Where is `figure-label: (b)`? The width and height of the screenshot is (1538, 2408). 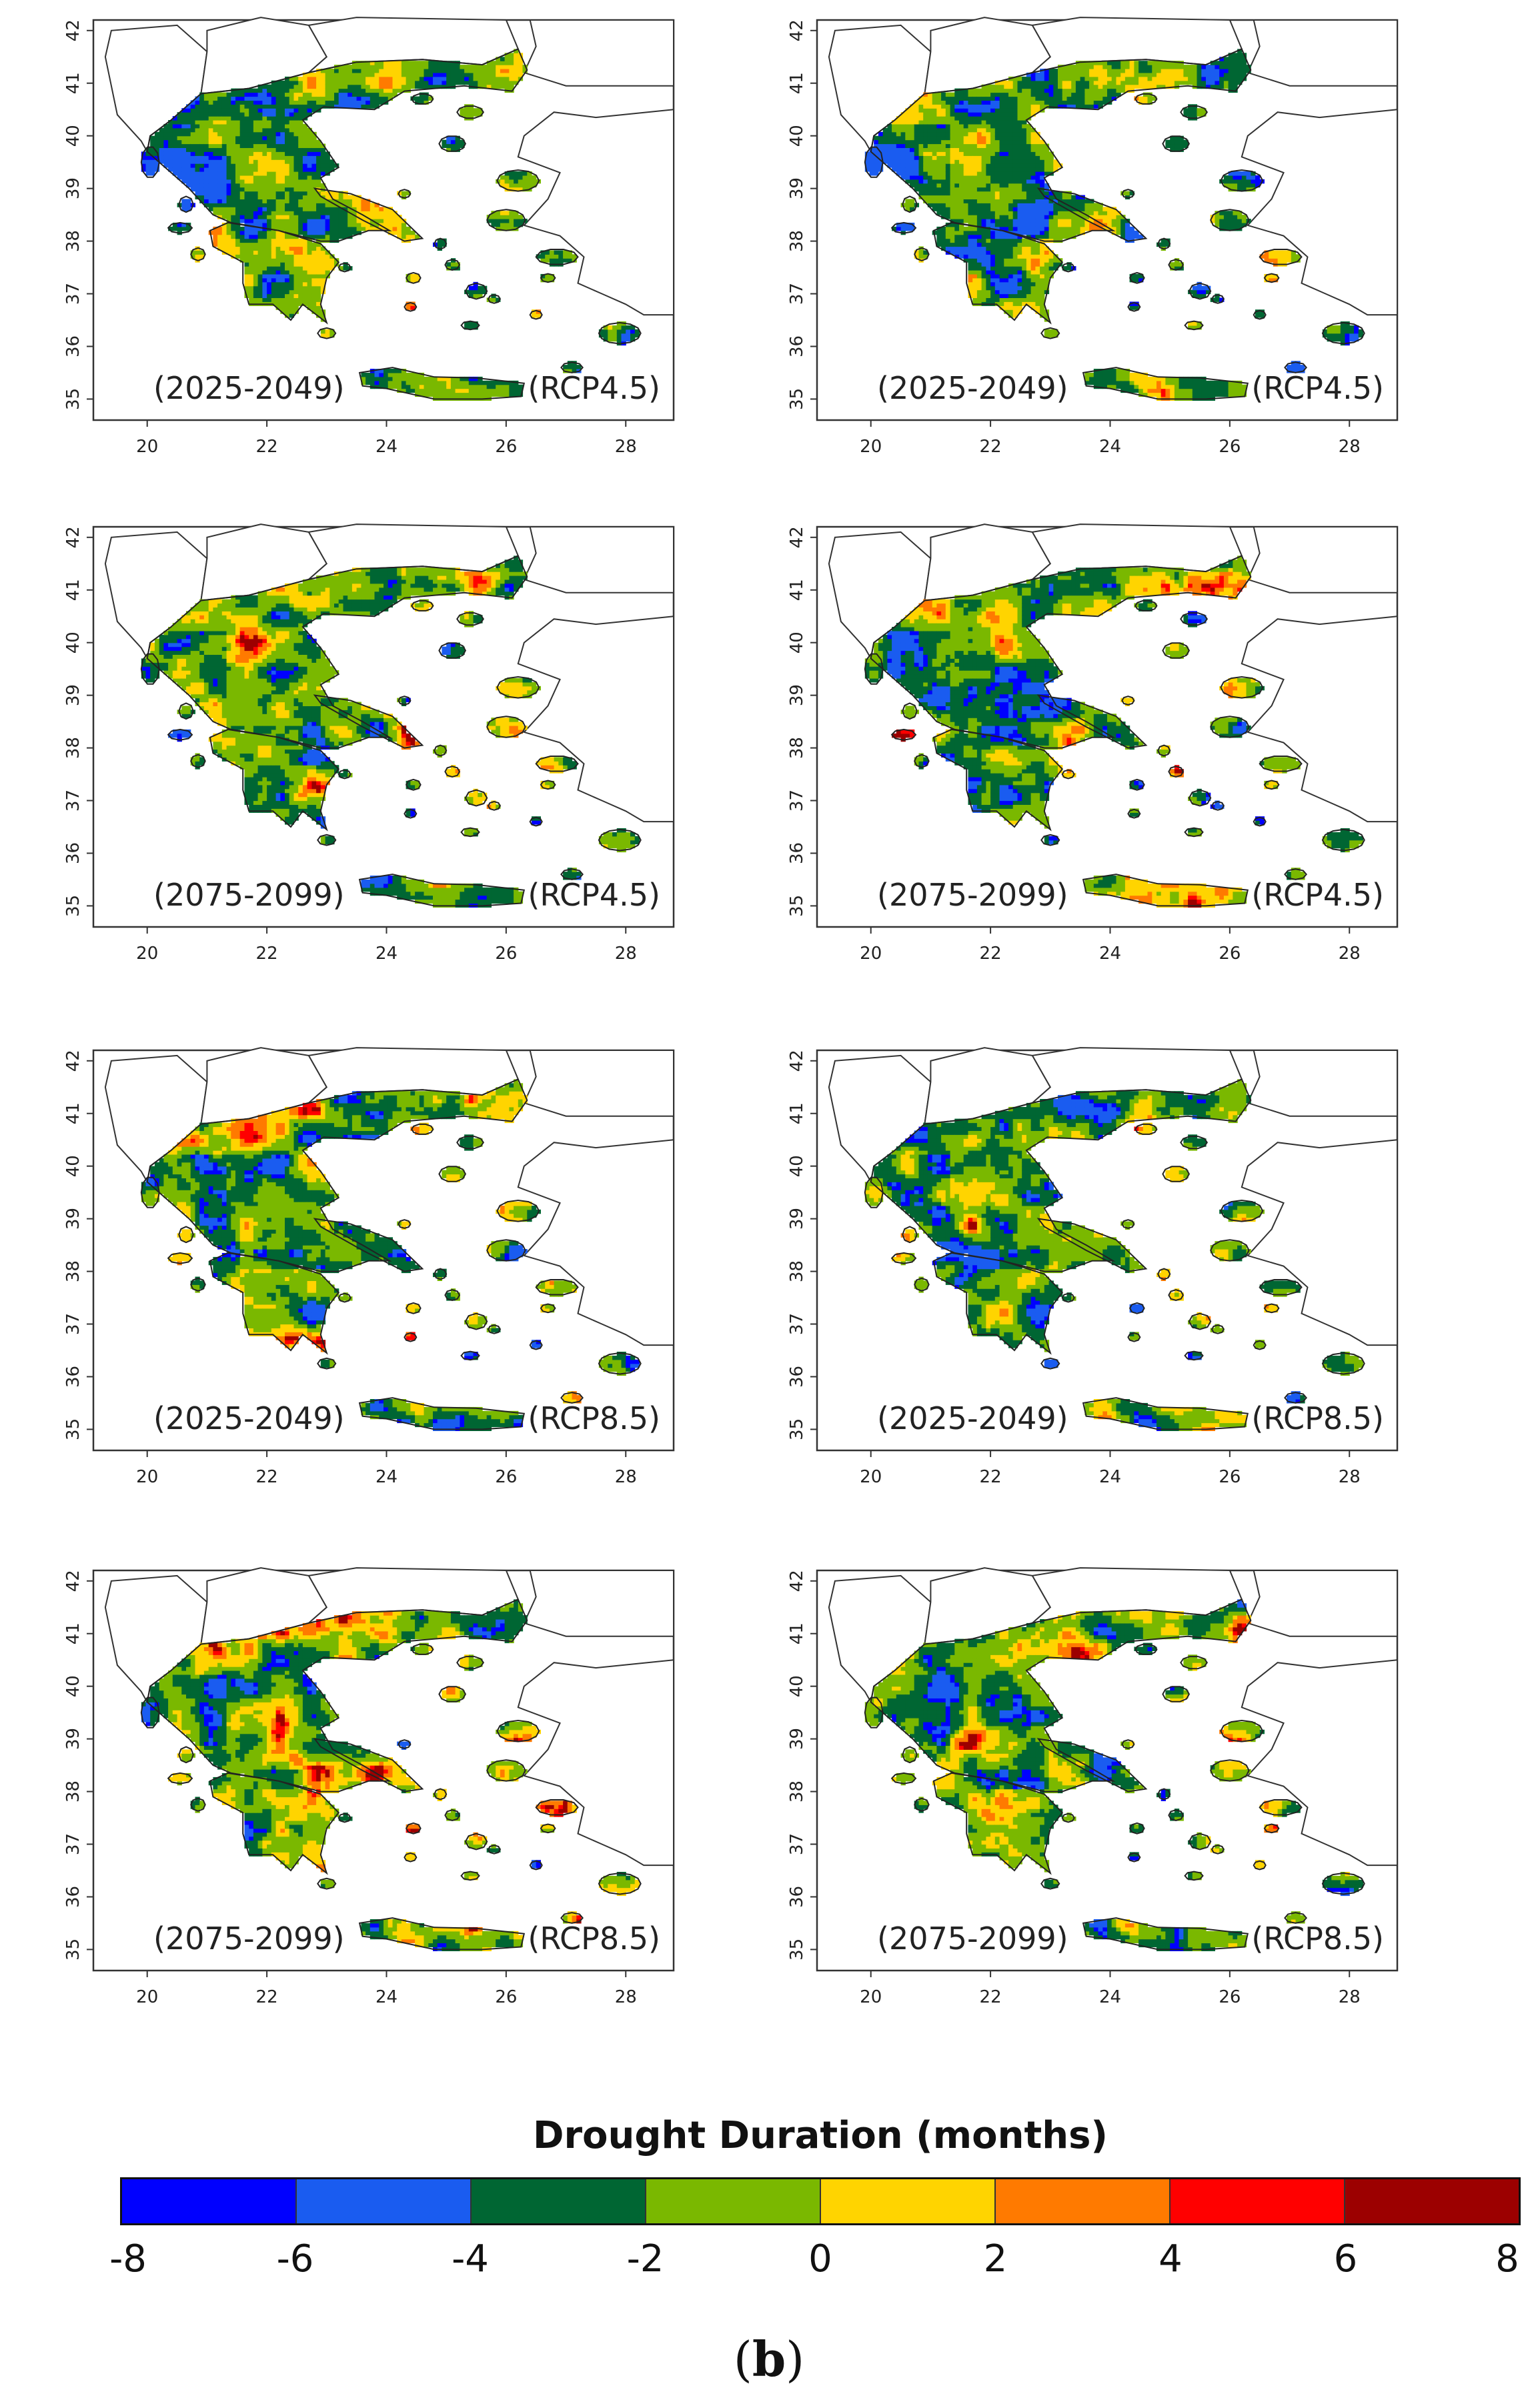
figure-label: (b) is located at coordinates (769, 2359).